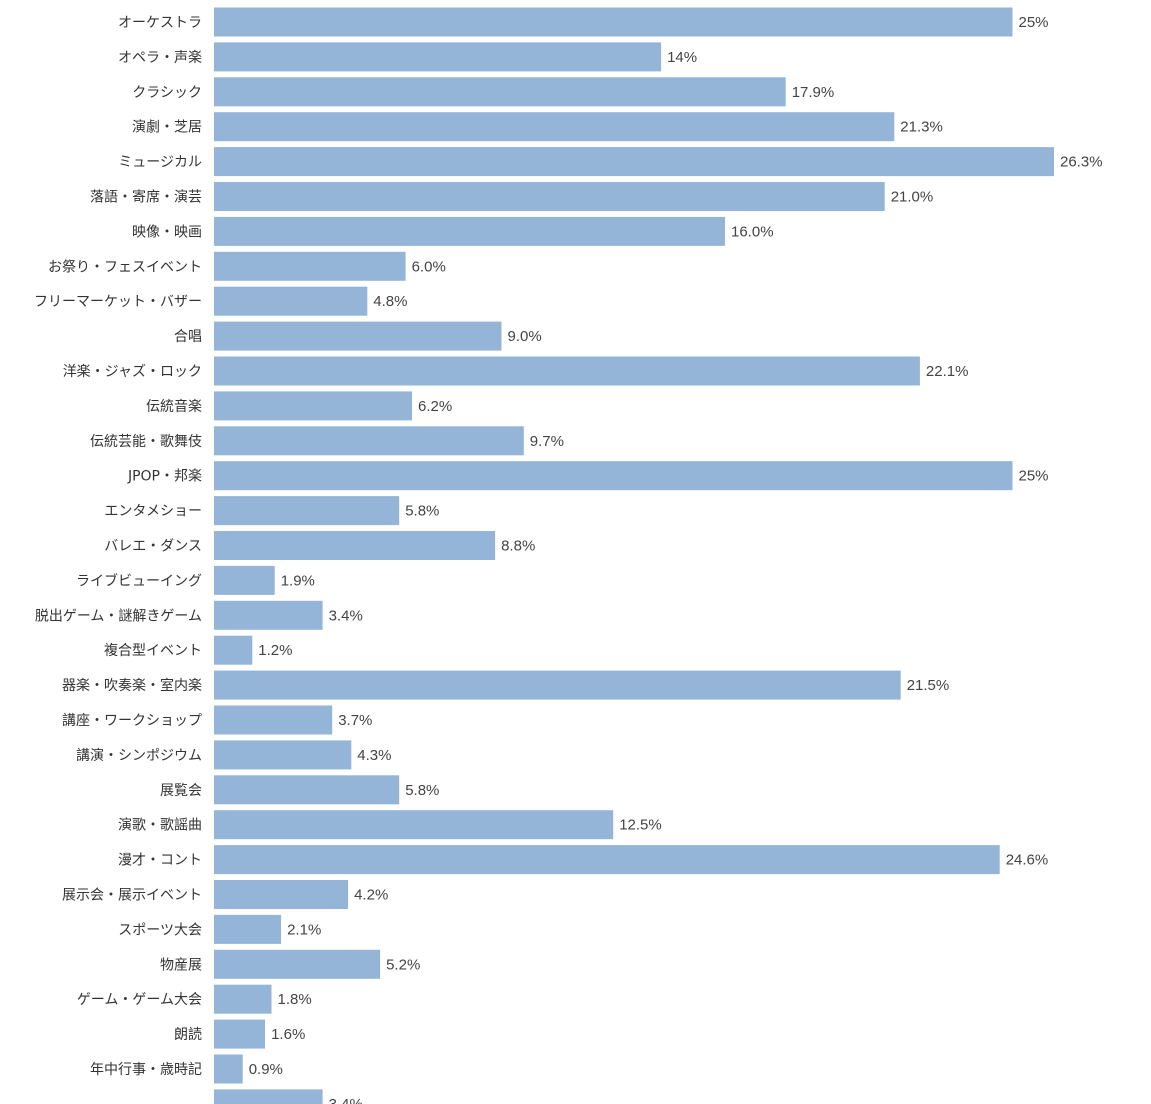  What do you see at coordinates (132, 372) in the screenshot?
I see `category-label: 洋楽・ジャズ・ロック` at bounding box center [132, 372].